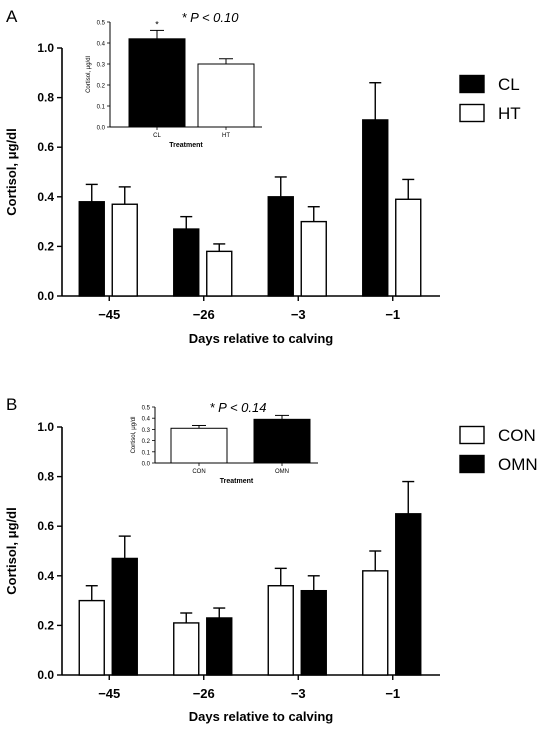 The image size is (550, 732). What do you see at coordinates (211, 17) in the screenshot?
I see `inset-significance-note: * P < 0.10` at bounding box center [211, 17].